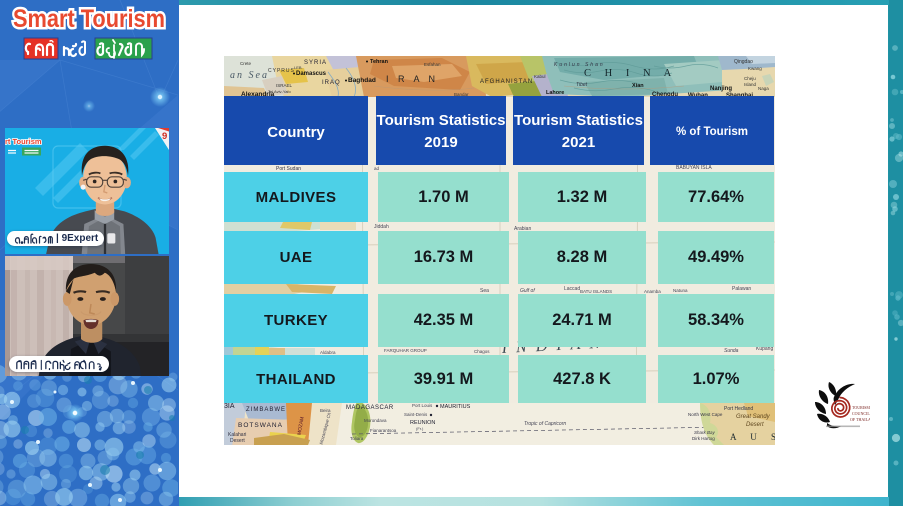  What do you see at coordinates (377, 168) in the screenshot?
I see `svg-text: ad` at bounding box center [377, 168].